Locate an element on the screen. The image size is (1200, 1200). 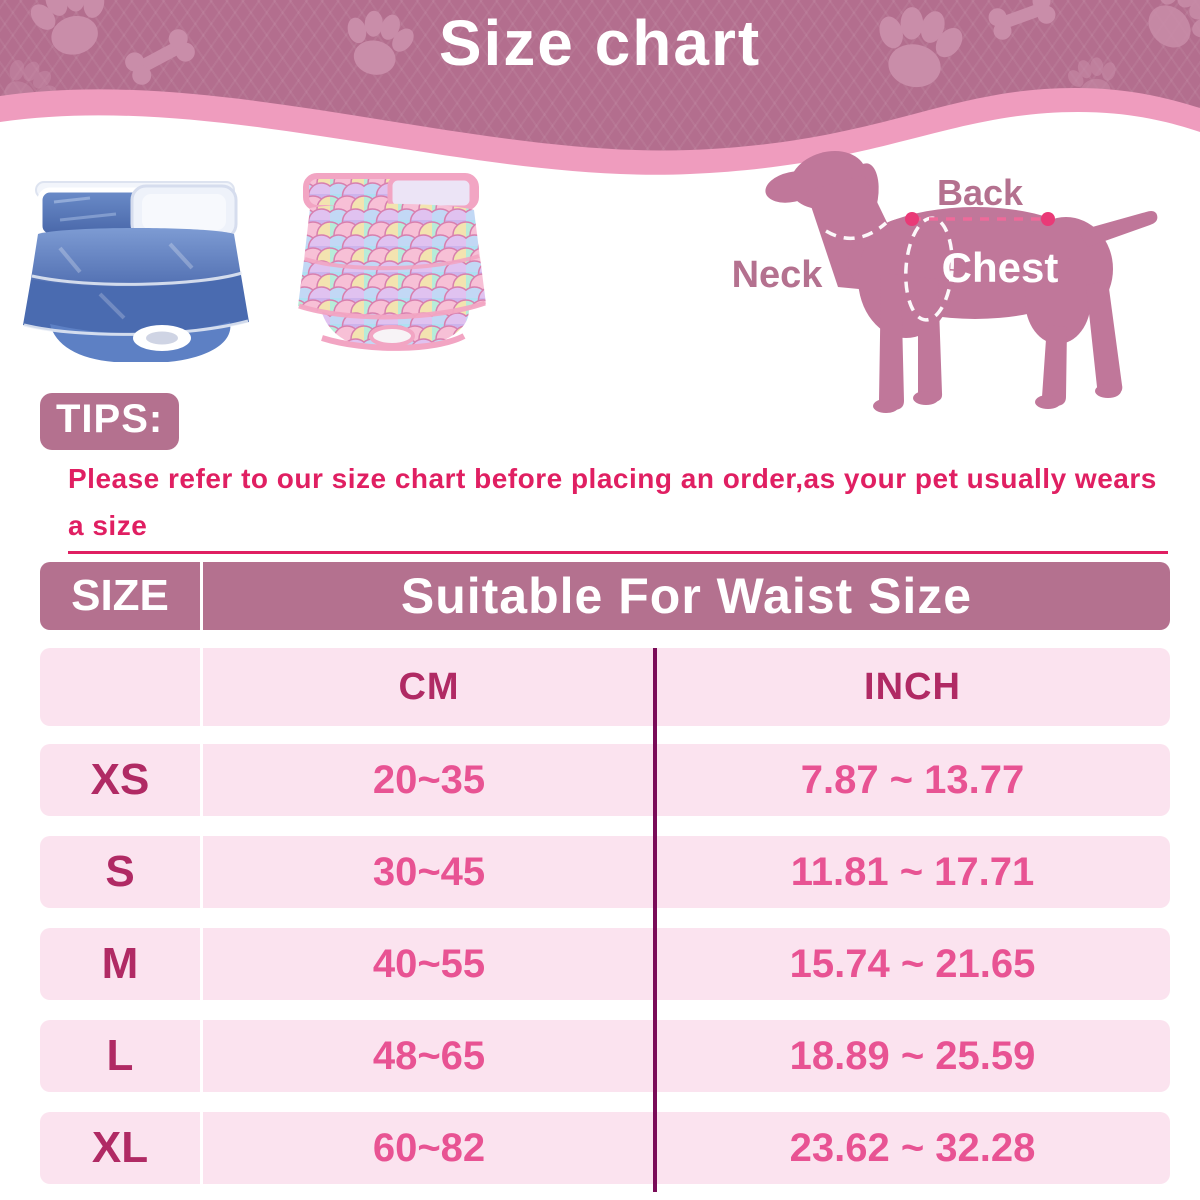
table-row-s: S 30~45 11.81 ~ 17.71 is located at coordinates (605, 872).